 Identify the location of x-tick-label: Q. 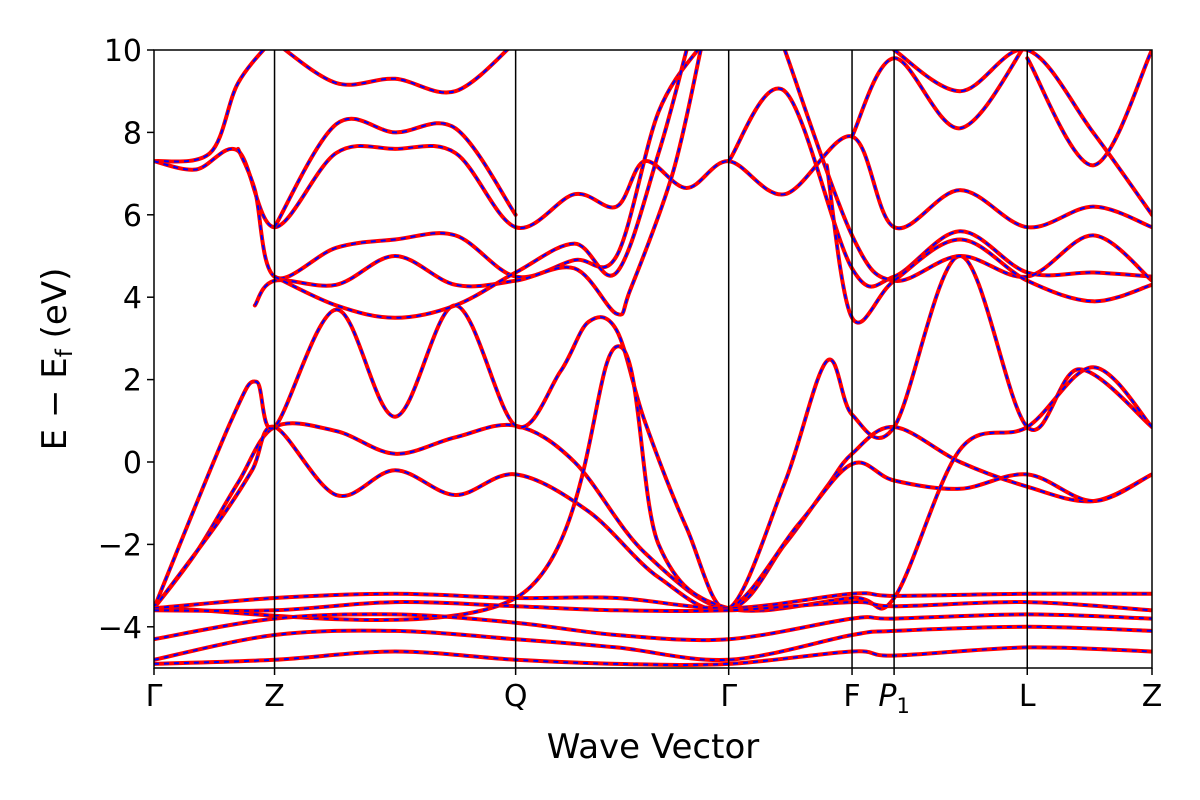
(516, 696).